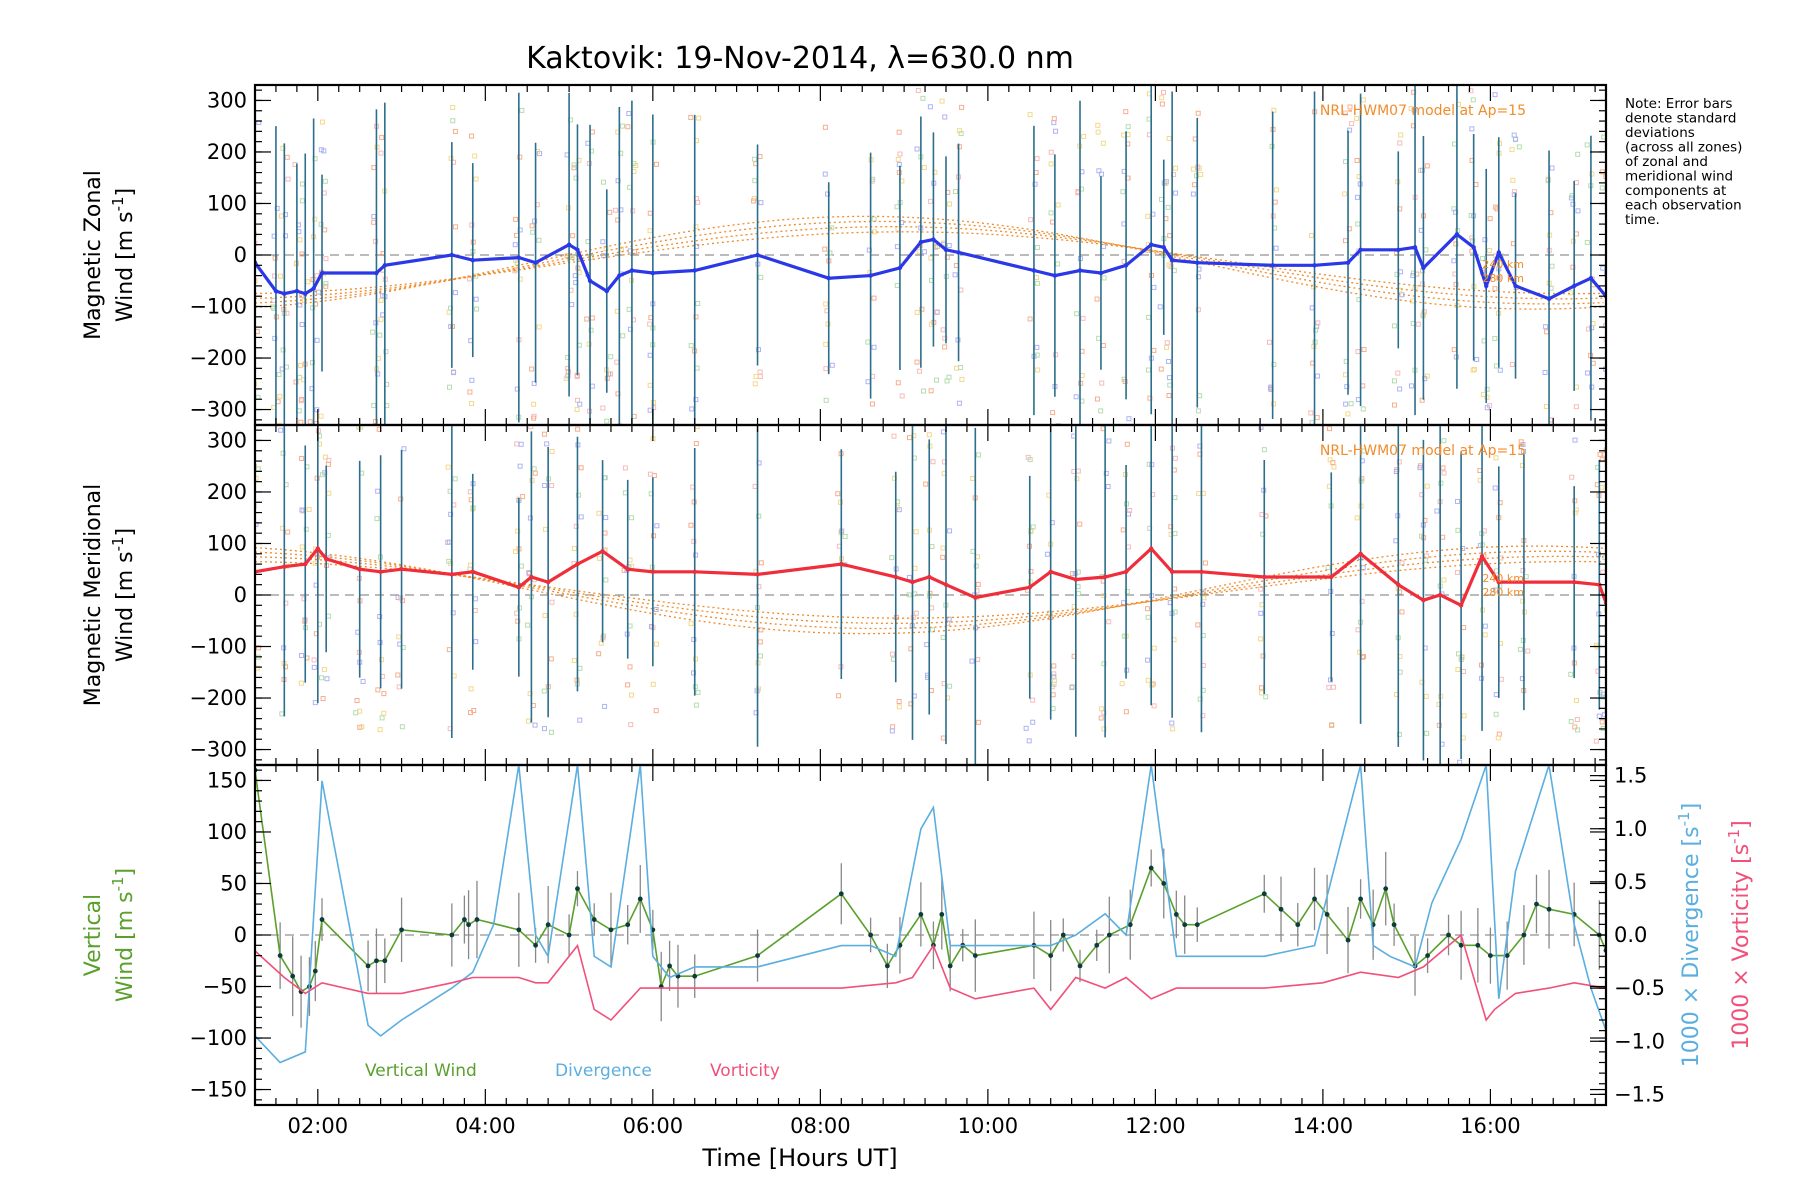 The height and width of the screenshot is (1200, 1800). What do you see at coordinates (820, 1126) in the screenshot?
I see `x-tick-label: 08:00` at bounding box center [820, 1126].